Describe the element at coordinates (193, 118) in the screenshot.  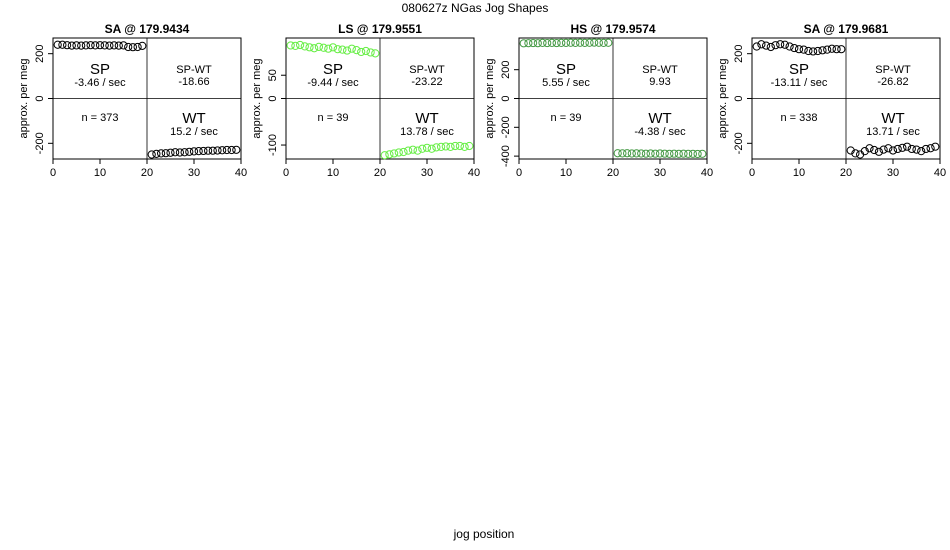
I see `wt-label: WT` at that location.